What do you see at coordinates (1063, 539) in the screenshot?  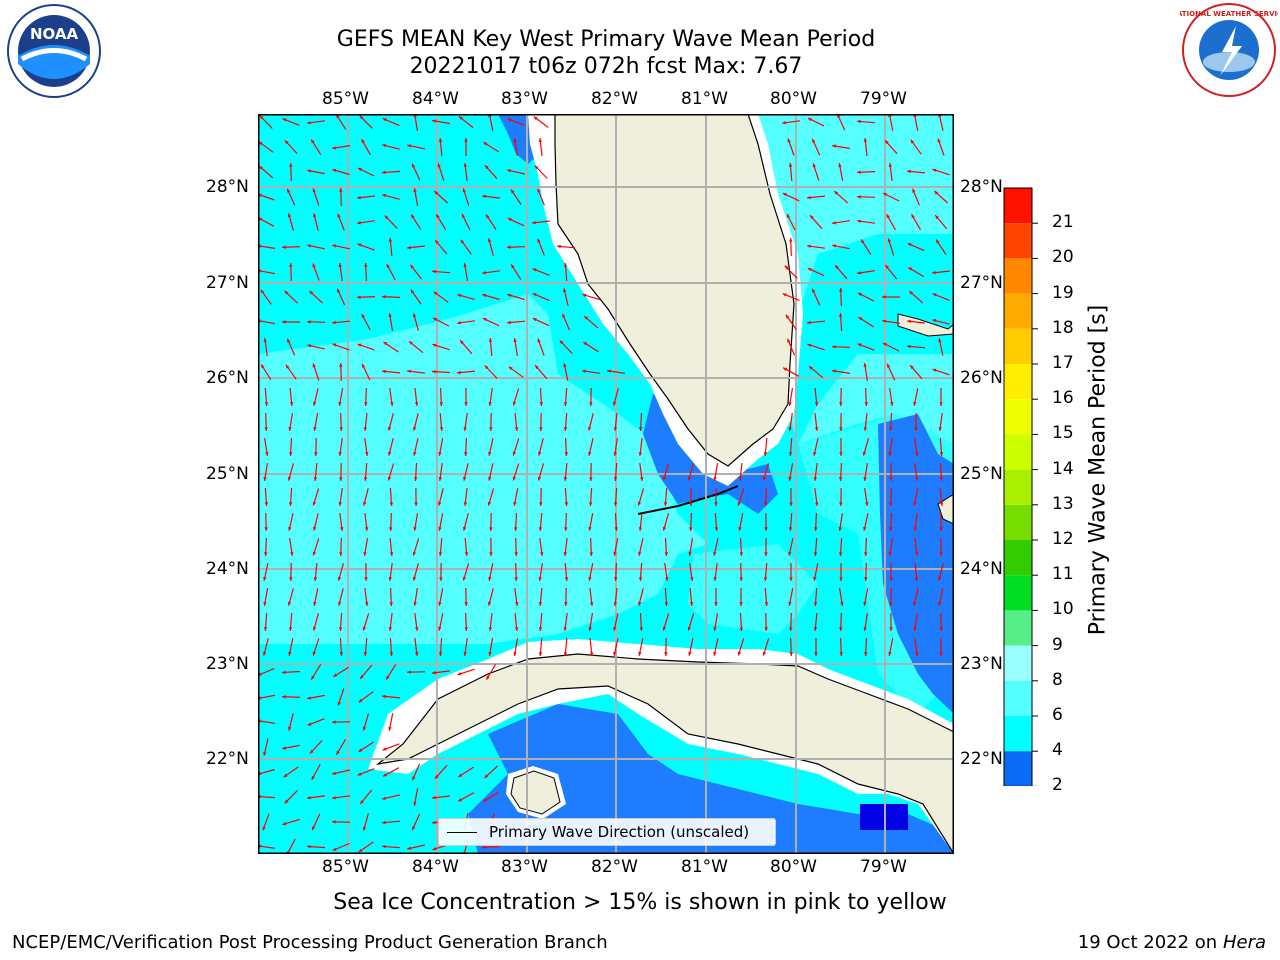 I see `colorbar-tick-label: 12` at bounding box center [1063, 539].